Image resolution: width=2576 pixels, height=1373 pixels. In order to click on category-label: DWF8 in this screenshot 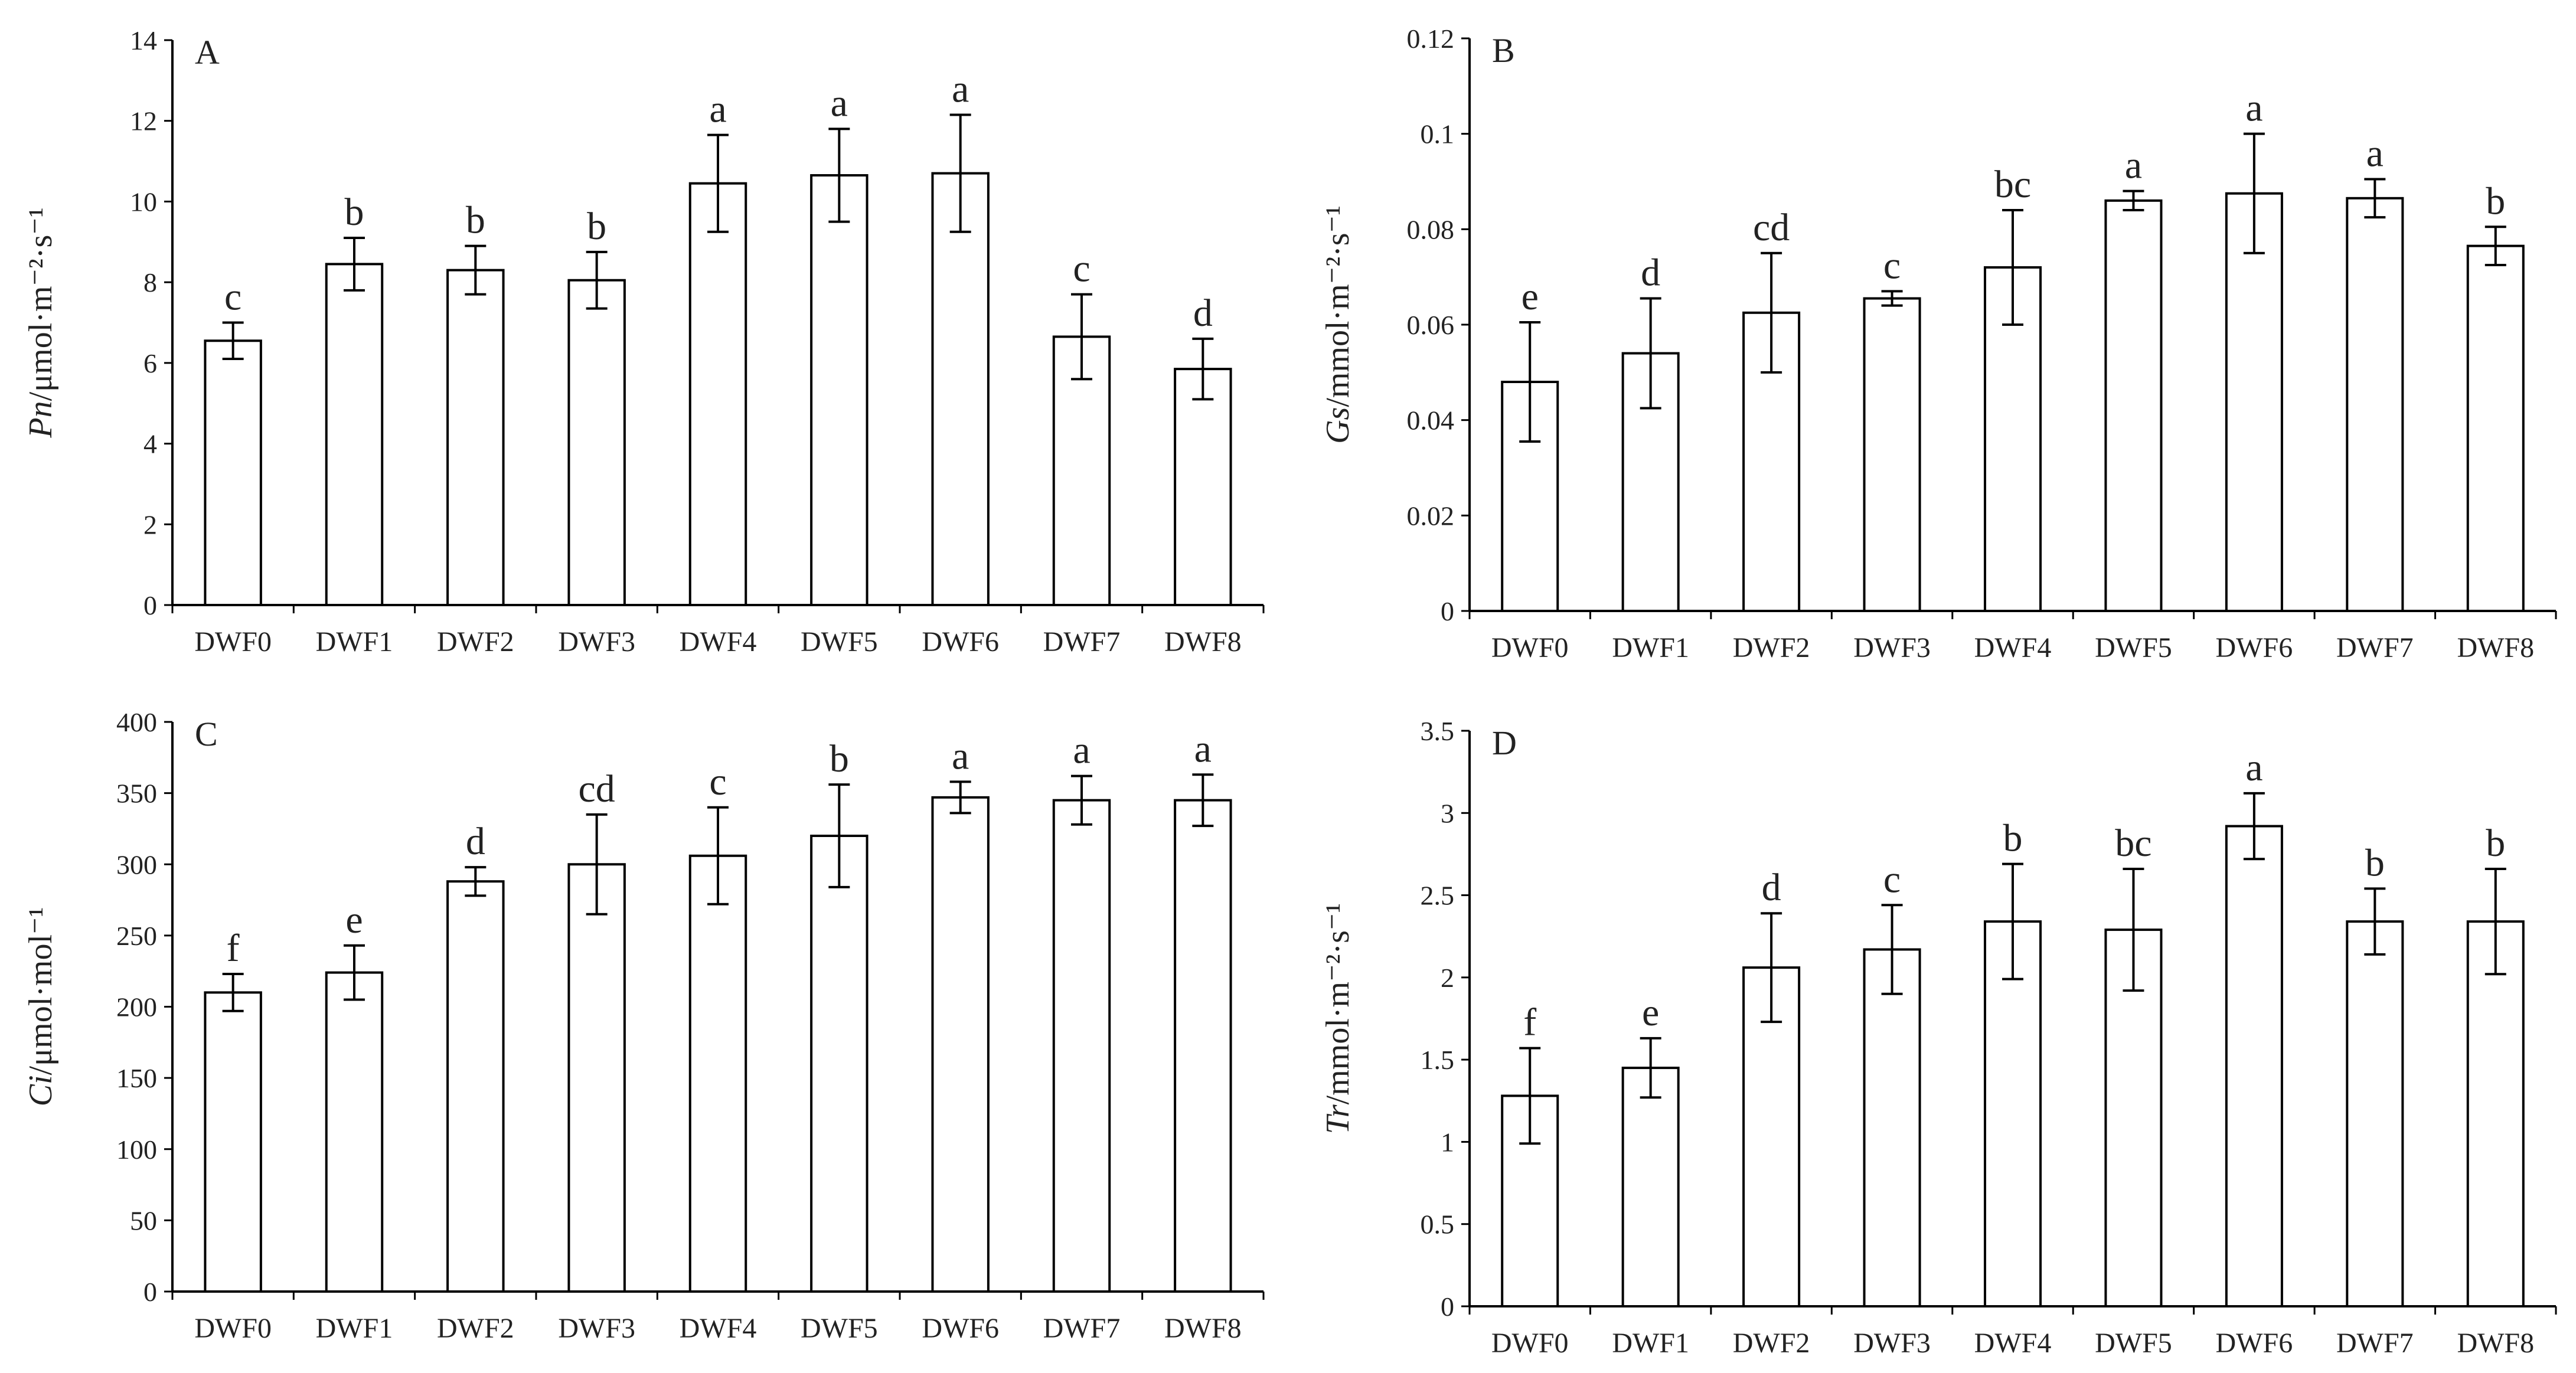, I will do `click(2495, 1343)`.